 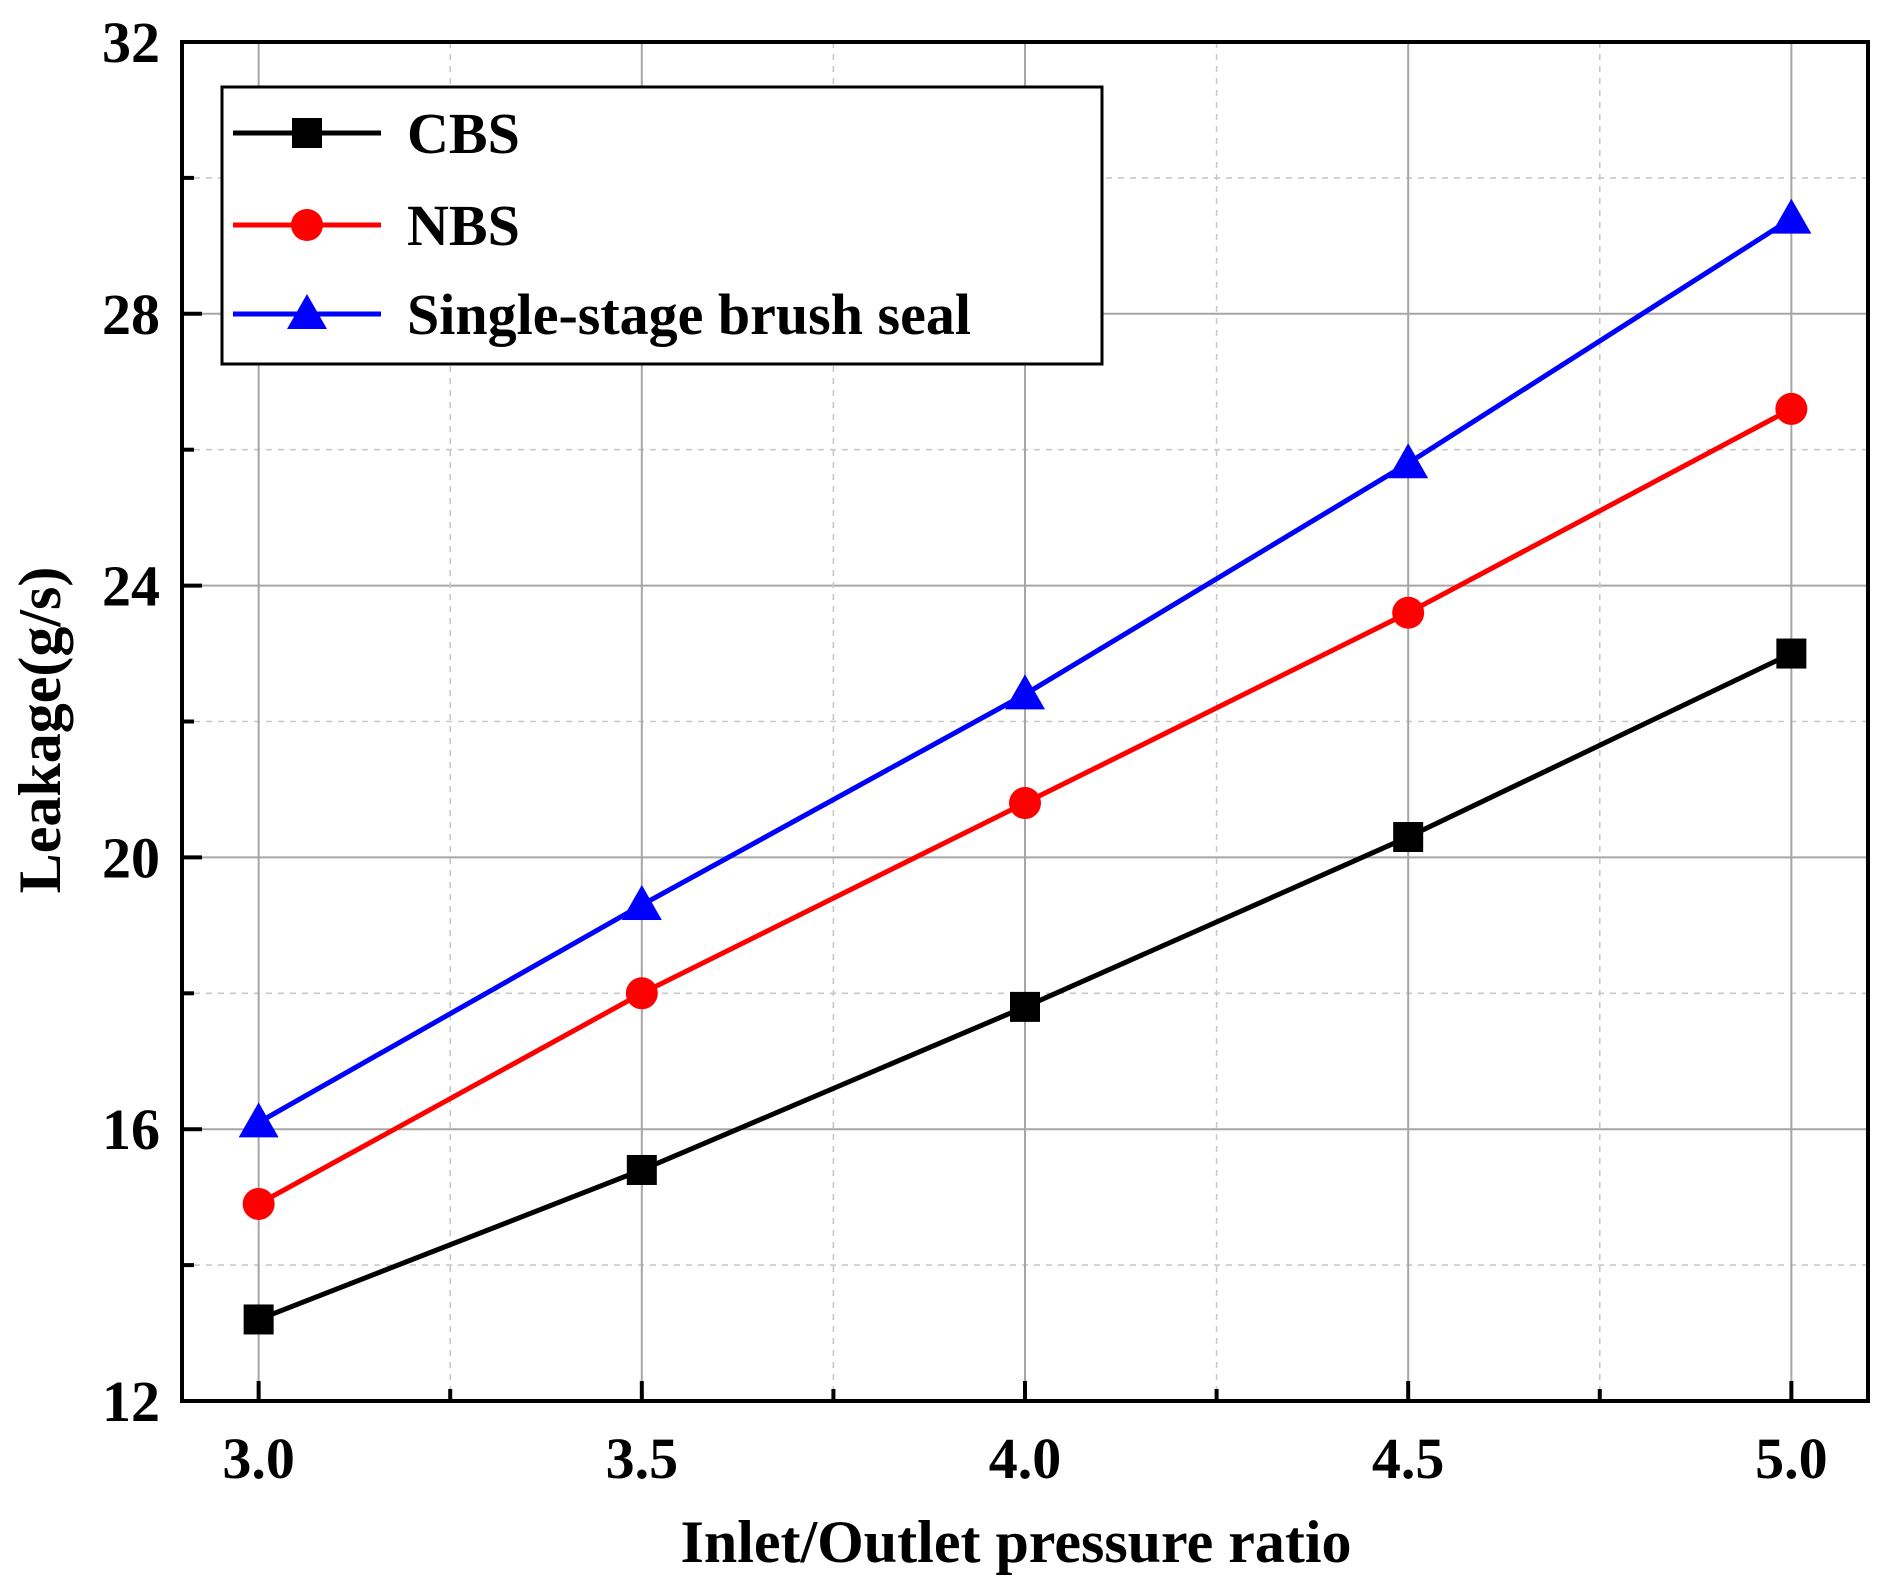 What do you see at coordinates (40, 730) in the screenshot?
I see `y-axis-title: Leakage(g/s)` at bounding box center [40, 730].